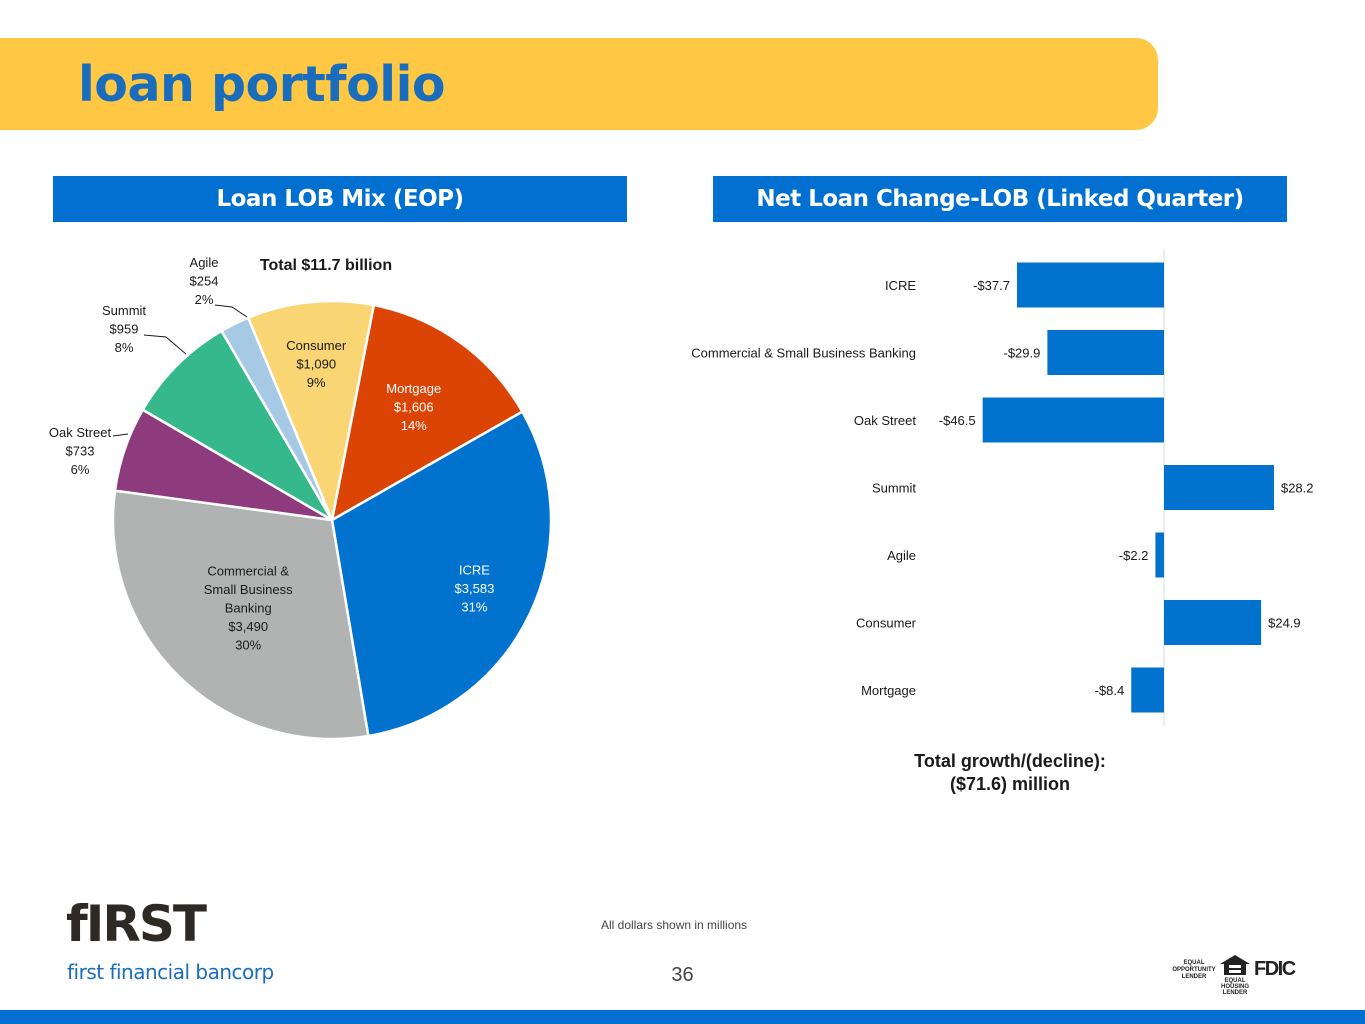 This screenshot has height=1024, width=1365. I want to click on pie-label-summit: Summit $959 8%, so click(124, 329).